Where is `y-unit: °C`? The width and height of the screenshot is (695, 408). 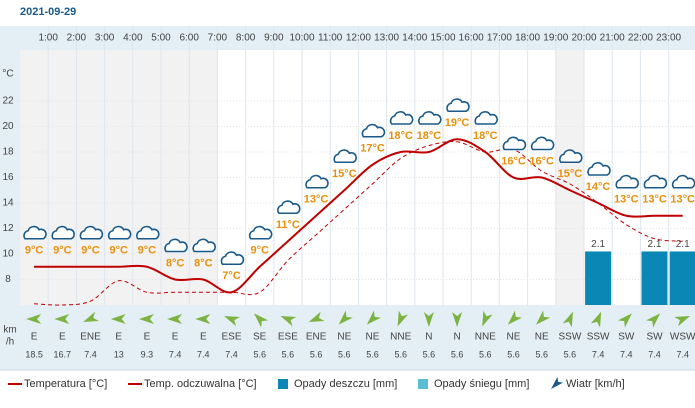
y-unit: °C is located at coordinates (7, 74).